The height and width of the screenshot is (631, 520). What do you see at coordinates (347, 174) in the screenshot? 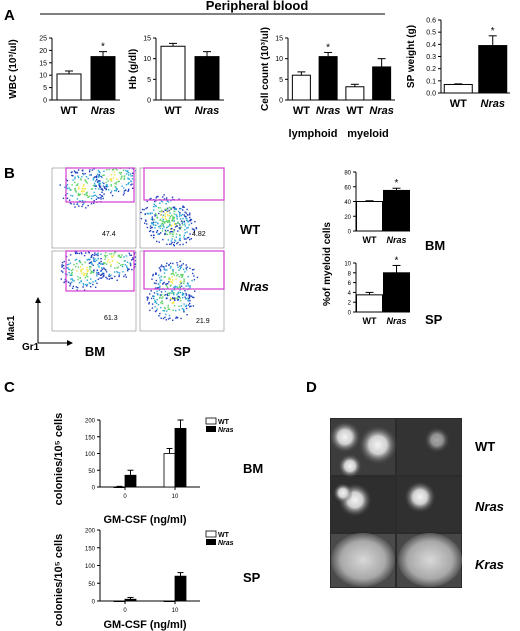
I see `y-tick-label: 80` at bounding box center [347, 174].